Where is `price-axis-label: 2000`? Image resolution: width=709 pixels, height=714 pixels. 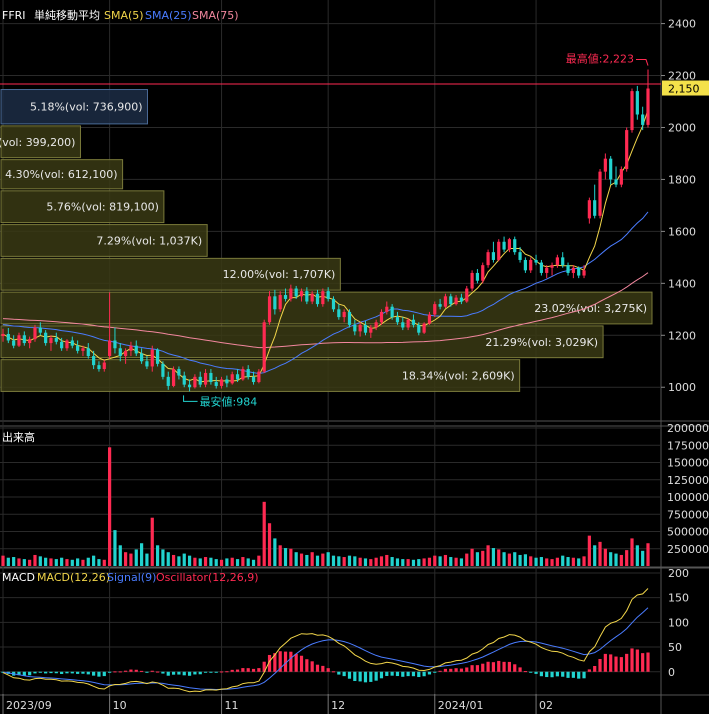 price-axis-label: 2000 is located at coordinates (682, 127).